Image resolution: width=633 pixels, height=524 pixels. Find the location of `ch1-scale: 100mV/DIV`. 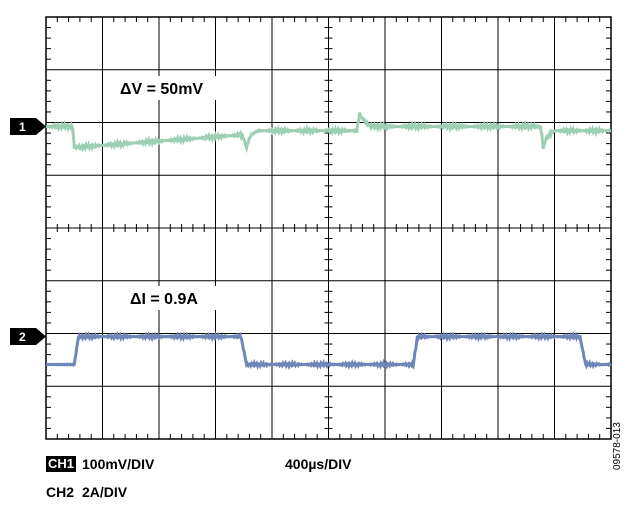

ch1-scale: 100mV/DIV is located at coordinates (118, 464).